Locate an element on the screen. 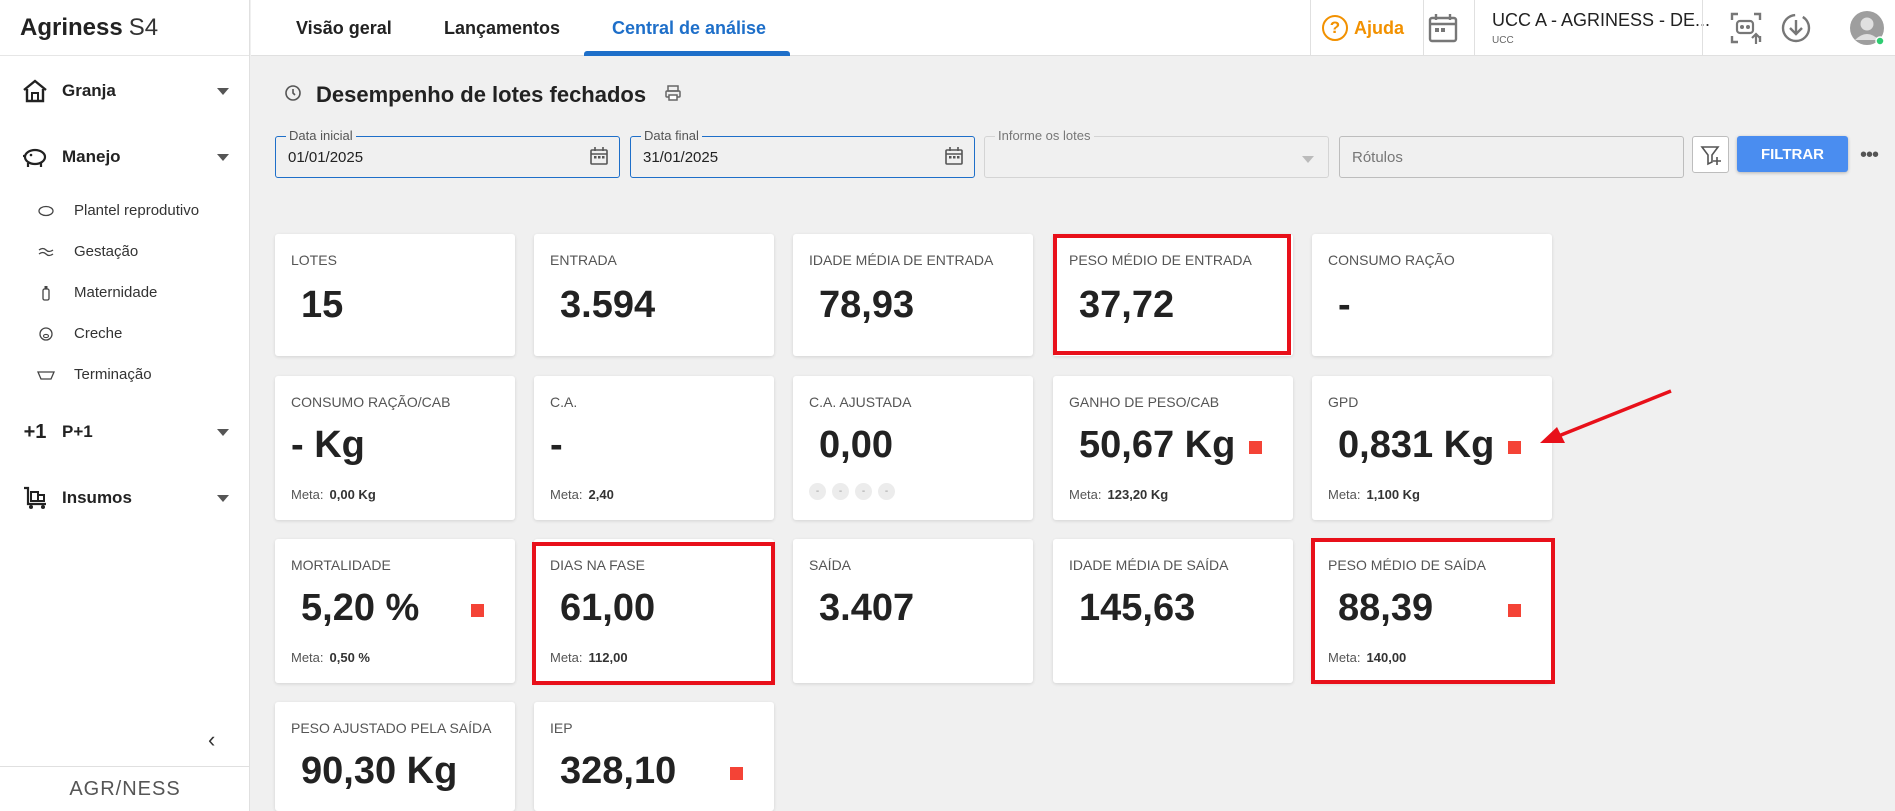  sidebar-group-insumos: Insumos is located at coordinates (124, 498).